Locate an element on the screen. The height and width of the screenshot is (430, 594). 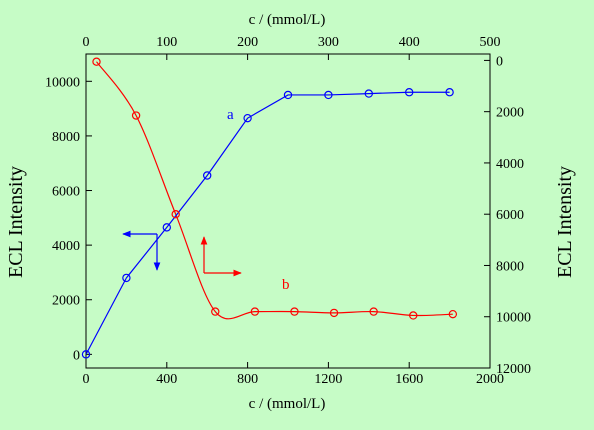
right-tick-label: 8000 is located at coordinates (510, 266).